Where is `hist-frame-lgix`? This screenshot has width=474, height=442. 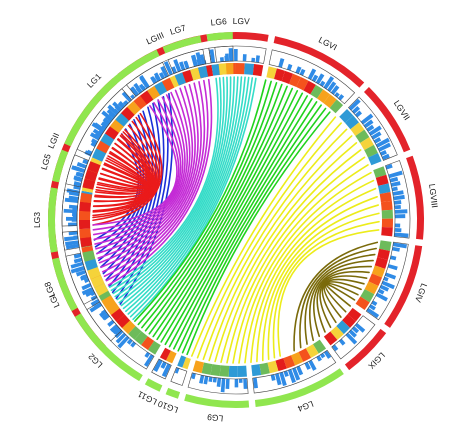 hist-frame-lgix is located at coordinates (353, 337).